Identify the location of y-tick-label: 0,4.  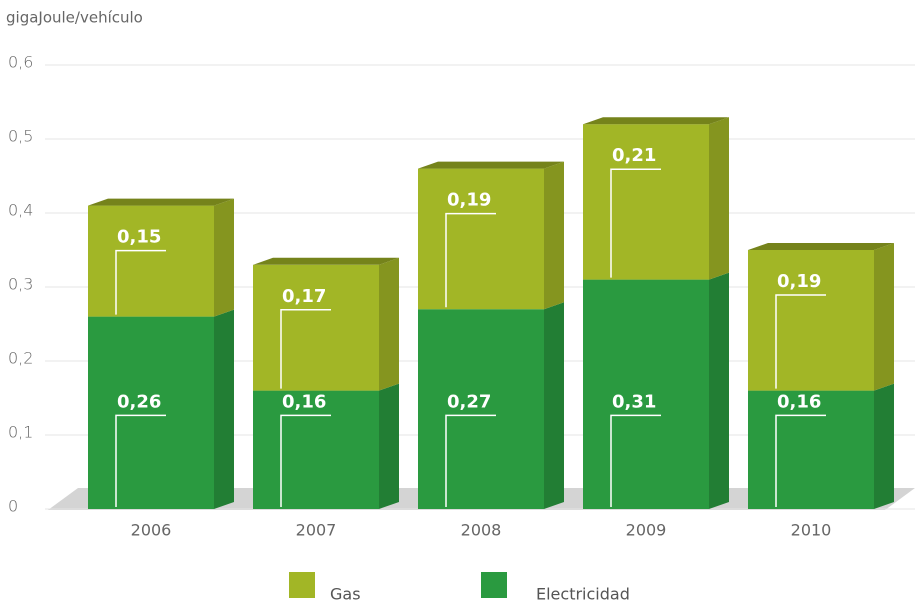
(20, 210).